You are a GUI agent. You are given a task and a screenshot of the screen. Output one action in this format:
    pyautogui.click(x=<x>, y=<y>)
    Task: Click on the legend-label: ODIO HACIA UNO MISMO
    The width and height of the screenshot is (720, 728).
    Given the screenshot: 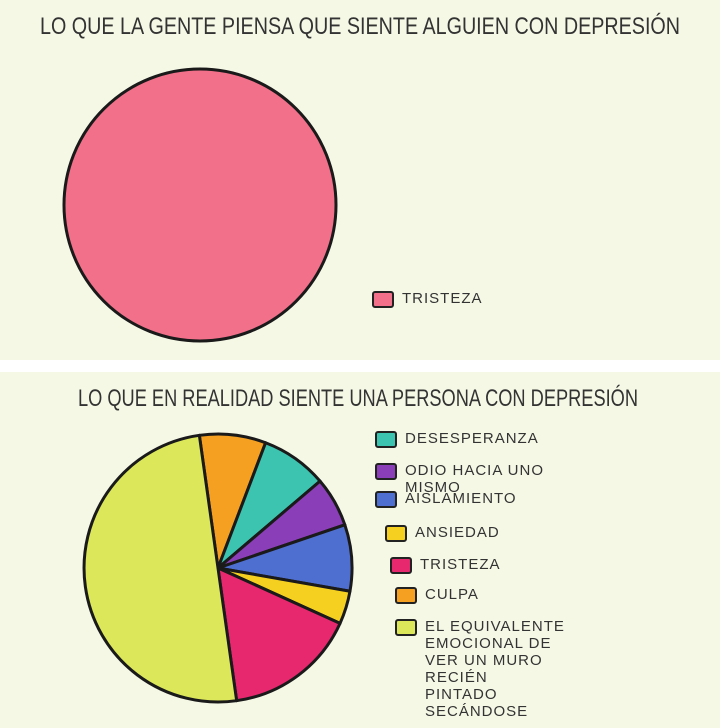 What is the action you would take?
    pyautogui.click(x=475, y=479)
    